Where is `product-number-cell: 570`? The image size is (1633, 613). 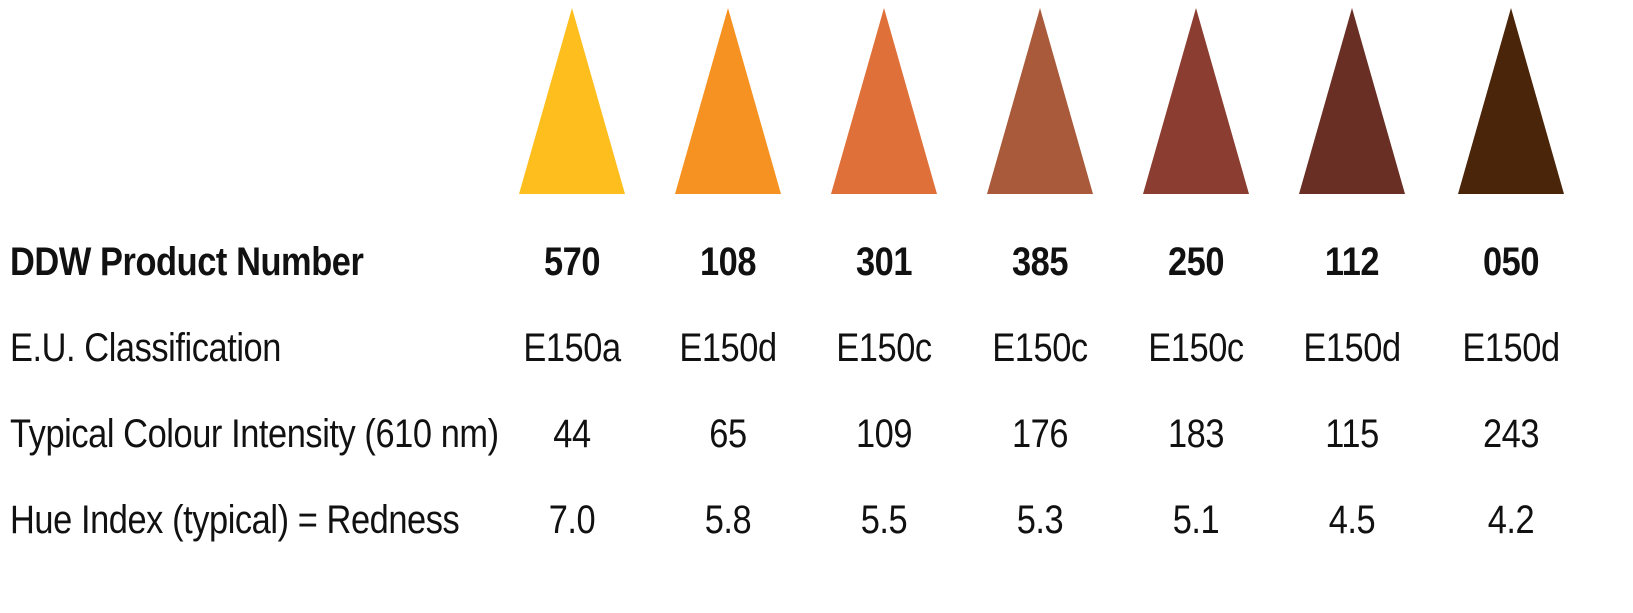
product-number-cell: 570 is located at coordinates (572, 262).